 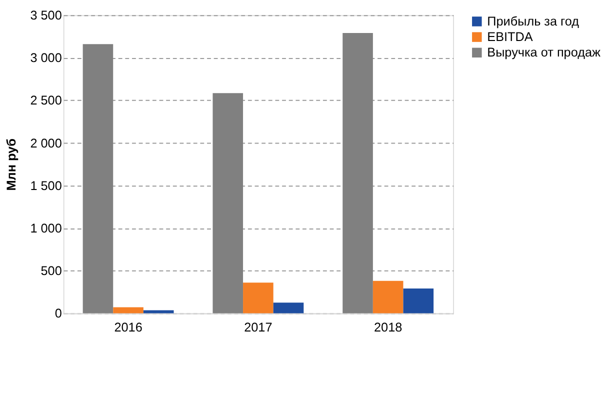 I want to click on y-tick-label: 1 500, so click(x=46, y=185).